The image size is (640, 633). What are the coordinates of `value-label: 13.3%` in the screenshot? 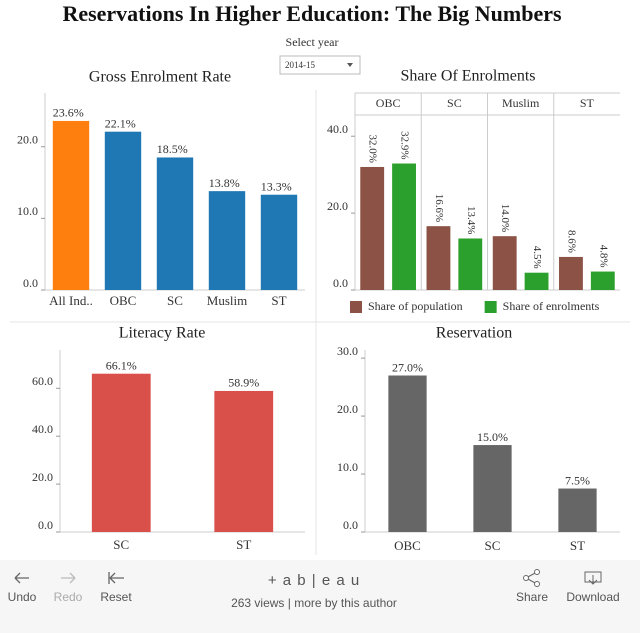 It's located at (276, 186).